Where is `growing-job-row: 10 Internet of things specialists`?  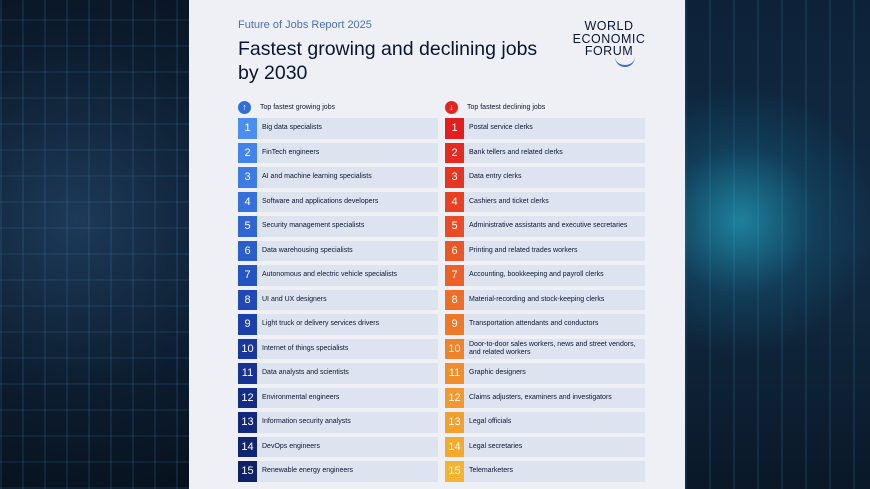 growing-job-row: 10 Internet of things specialists is located at coordinates (338, 348).